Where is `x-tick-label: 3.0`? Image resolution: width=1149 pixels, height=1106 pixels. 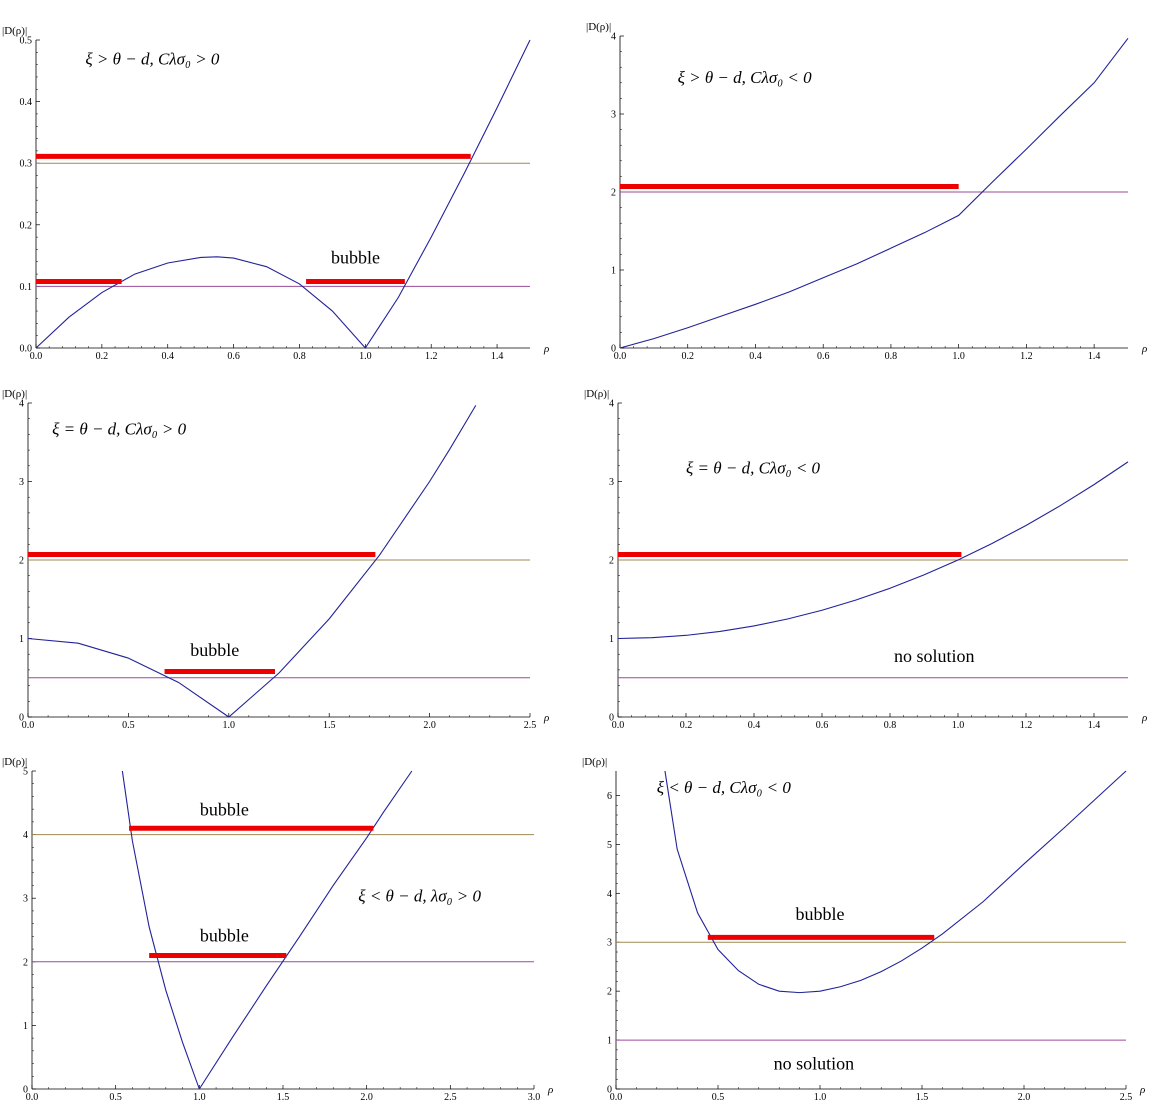 x-tick-label: 3.0 is located at coordinates (534, 1097).